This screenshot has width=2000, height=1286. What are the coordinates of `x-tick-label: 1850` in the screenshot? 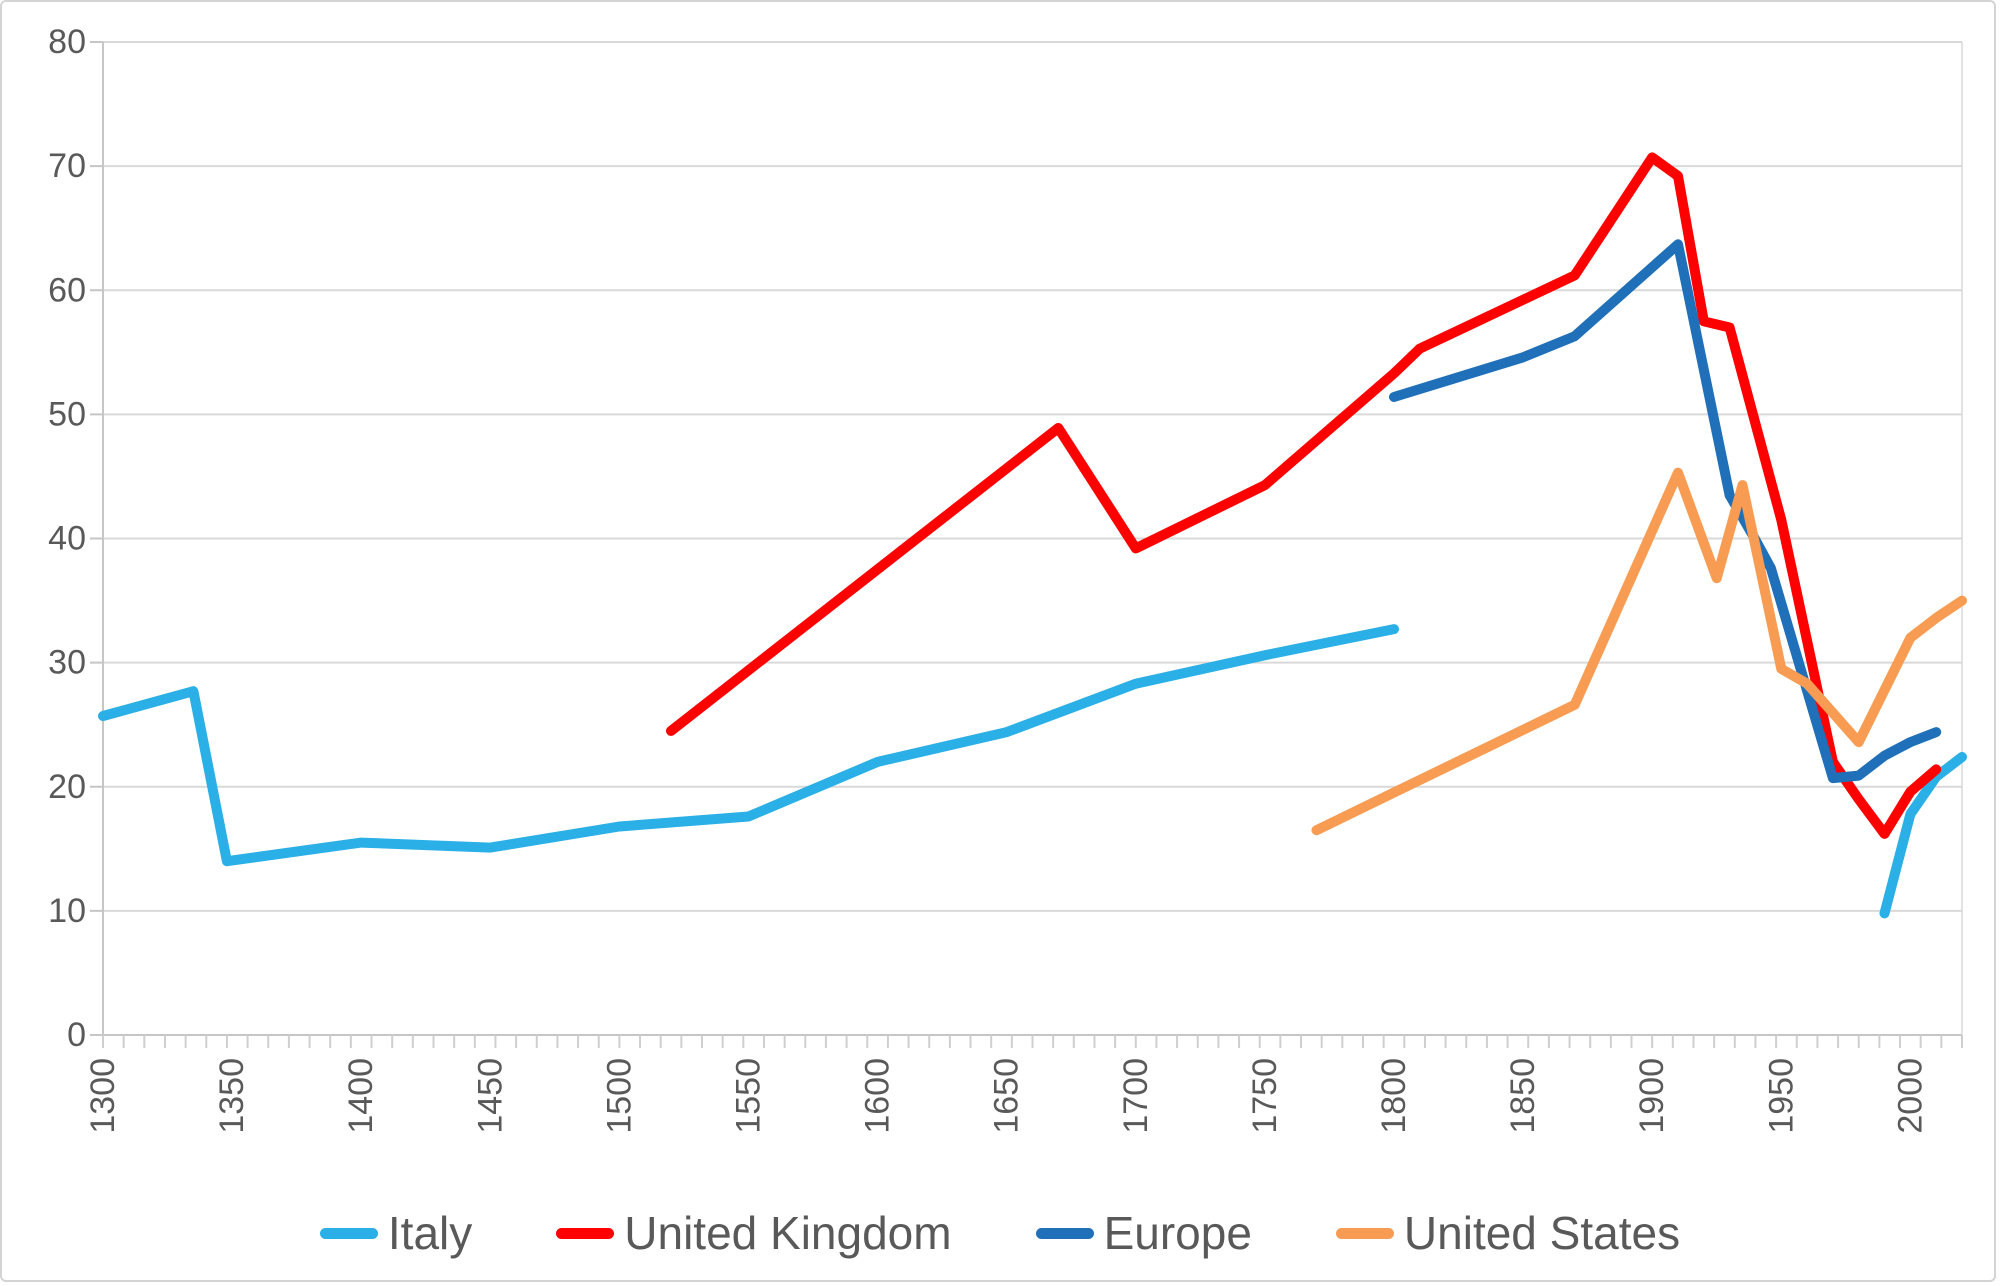 It's located at (1523, 1096).